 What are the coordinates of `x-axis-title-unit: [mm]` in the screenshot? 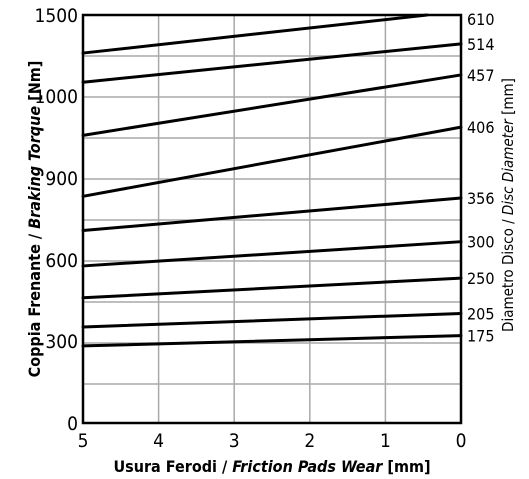 It's located at (406, 466).